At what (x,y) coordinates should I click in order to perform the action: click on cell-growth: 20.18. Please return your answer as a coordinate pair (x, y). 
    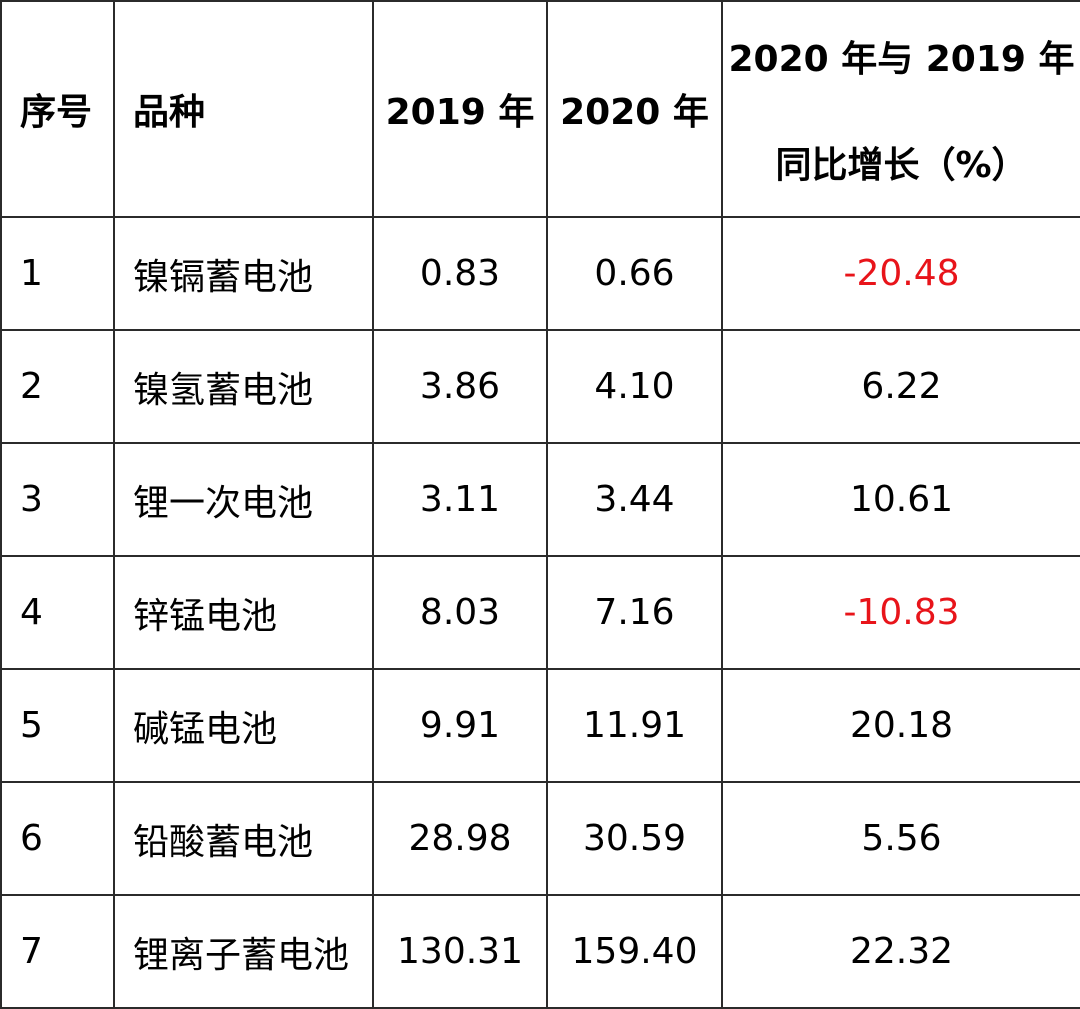
    Looking at the image, I should click on (900, 725).